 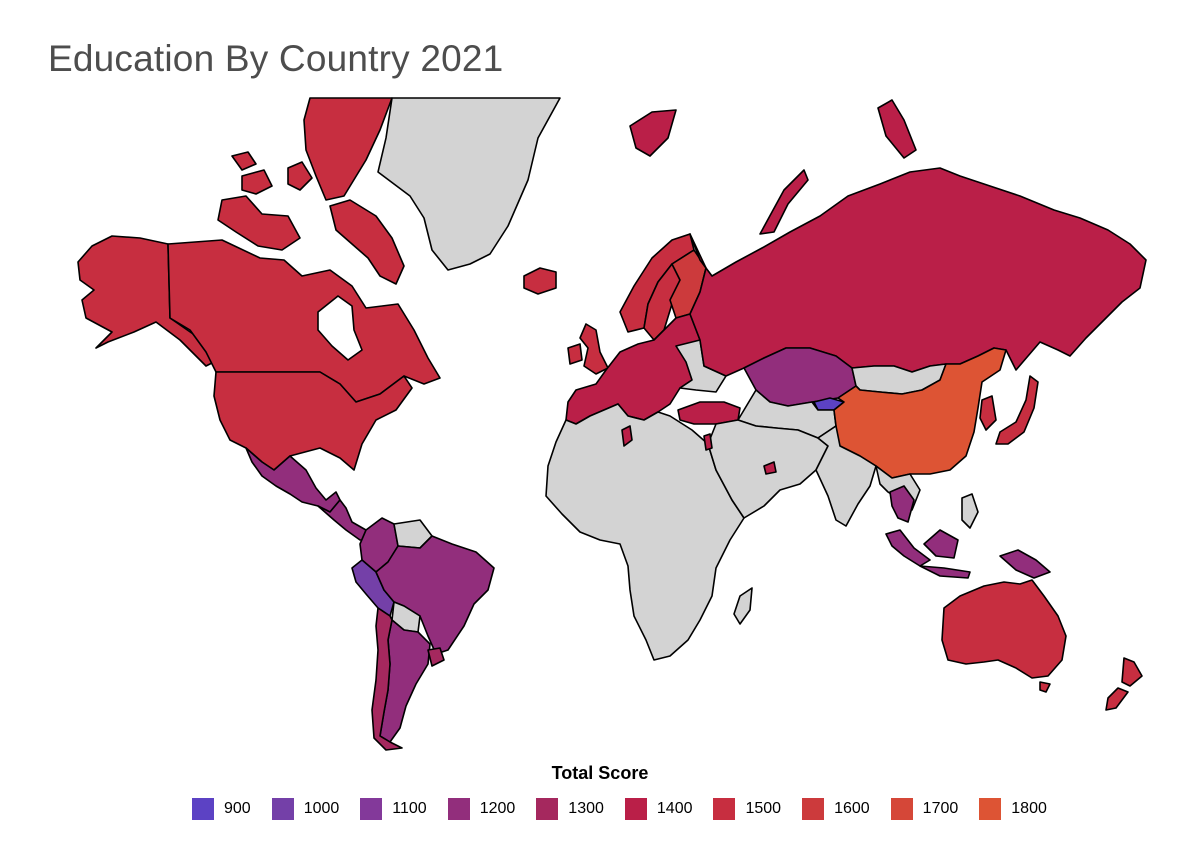 What do you see at coordinates (304, 321) in the screenshot?
I see `region-canada` at bounding box center [304, 321].